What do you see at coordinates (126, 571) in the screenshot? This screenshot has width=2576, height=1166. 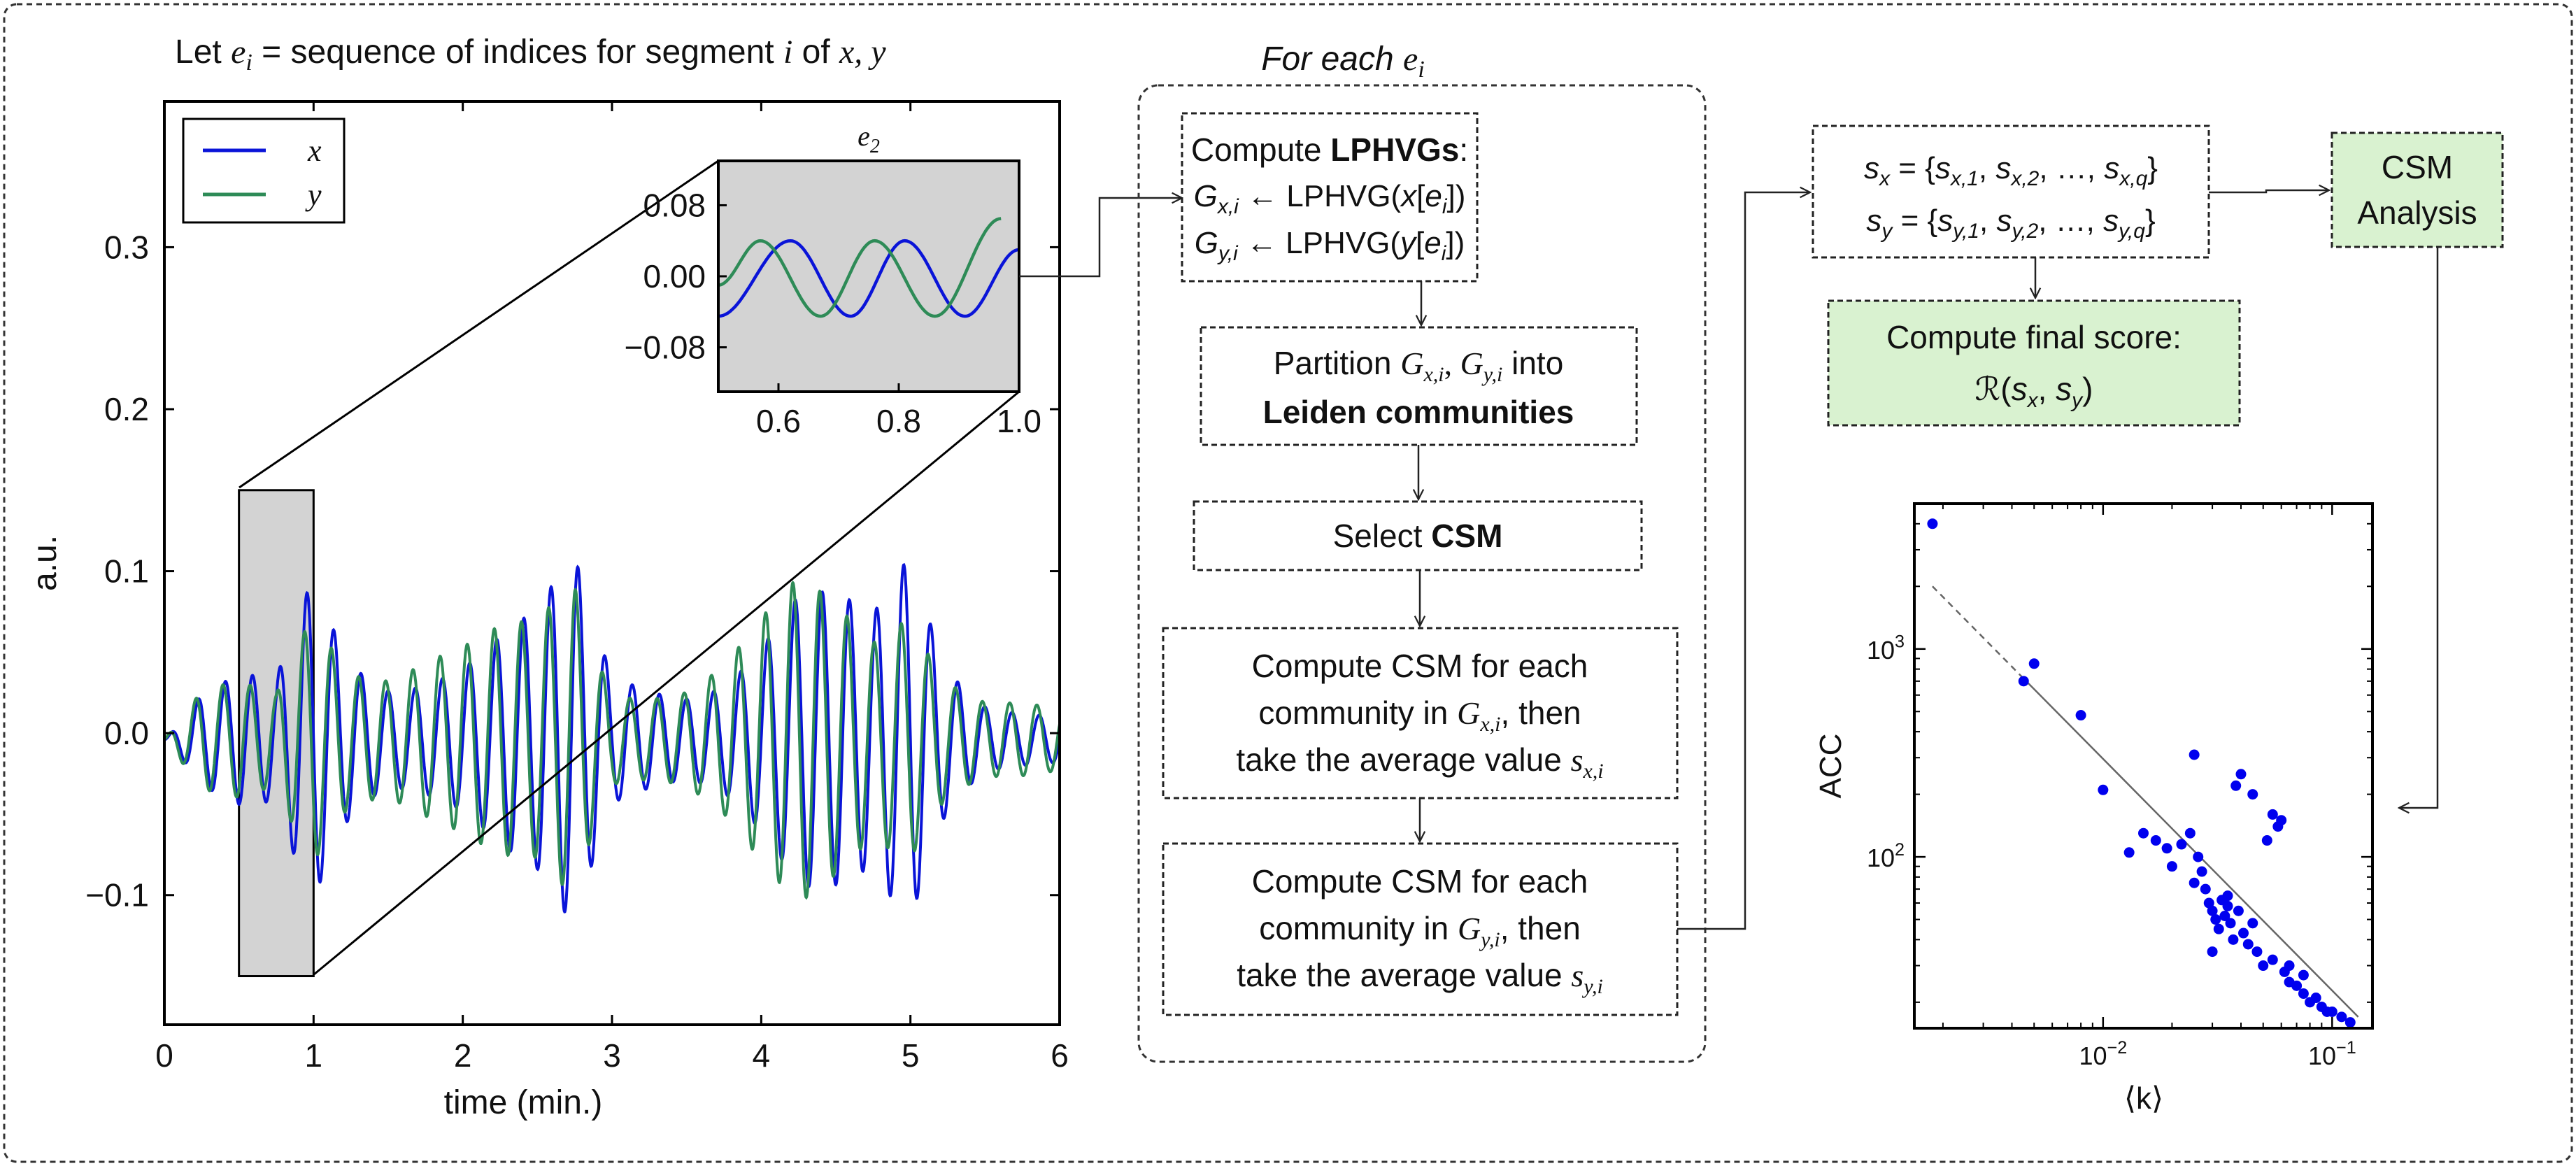 I see `main-ytick-label: 0.1` at bounding box center [126, 571].